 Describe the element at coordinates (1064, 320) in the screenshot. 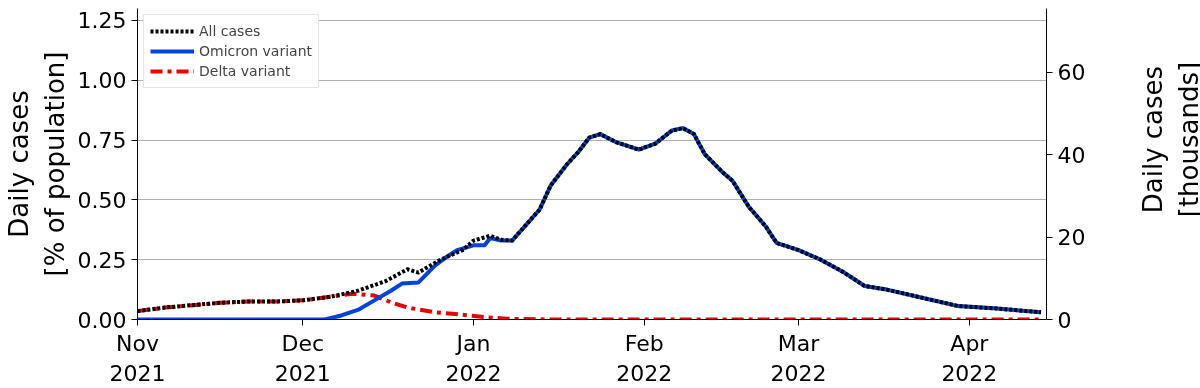

I see `y2-tick-label: 0` at that location.